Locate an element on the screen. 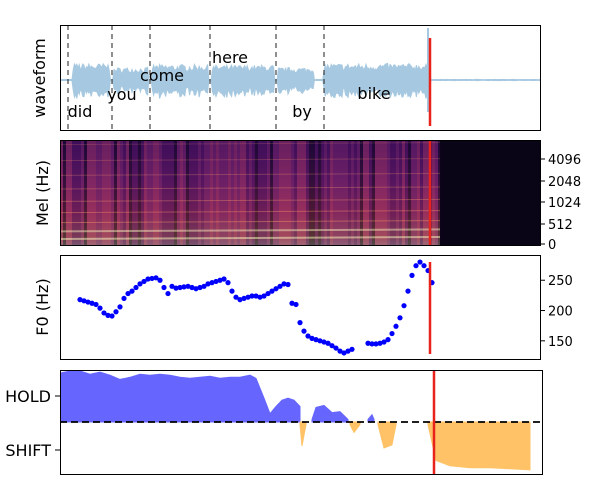 Image resolution: width=600 pixels, height=500 pixels. mel-tick-label-4096: 4096 is located at coordinates (564, 160).